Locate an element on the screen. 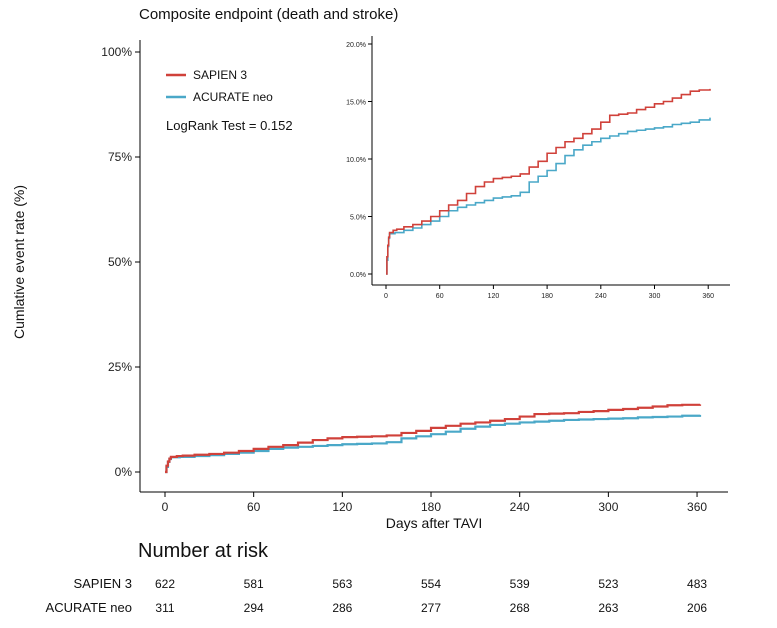 This screenshot has width=777, height=628. inset-y-tick-label: 5.0% is located at coordinates (358, 218).